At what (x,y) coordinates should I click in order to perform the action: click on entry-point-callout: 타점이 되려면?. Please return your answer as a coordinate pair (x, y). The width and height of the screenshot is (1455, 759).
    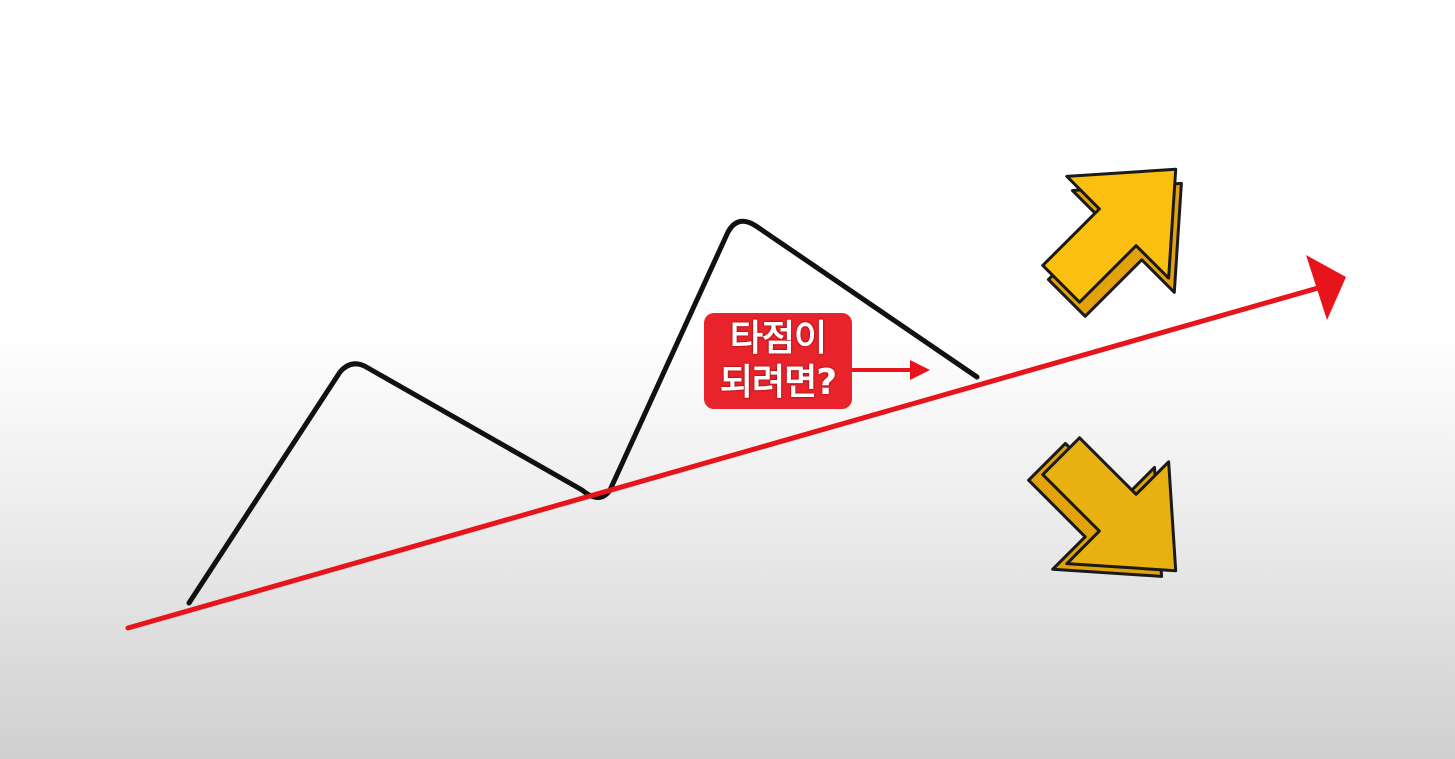
    Looking at the image, I should click on (778, 361).